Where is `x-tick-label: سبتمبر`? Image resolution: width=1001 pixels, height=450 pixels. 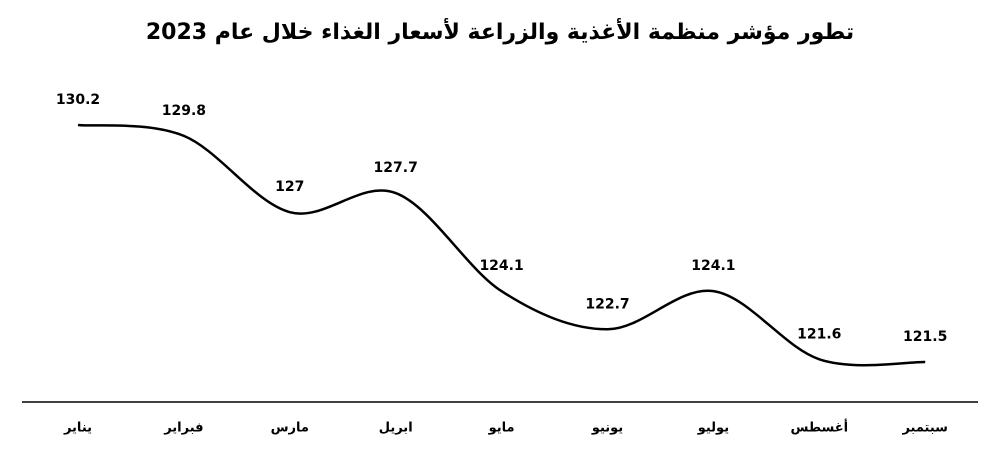 x-tick-label: سبتمبر is located at coordinates (924, 428).